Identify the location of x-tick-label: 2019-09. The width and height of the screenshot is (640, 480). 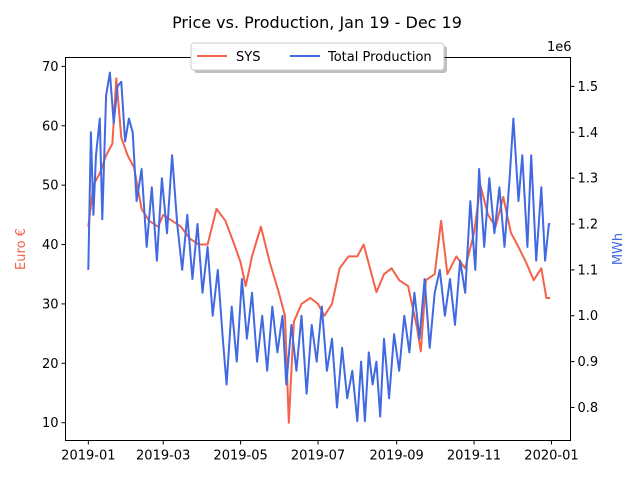
(397, 456).